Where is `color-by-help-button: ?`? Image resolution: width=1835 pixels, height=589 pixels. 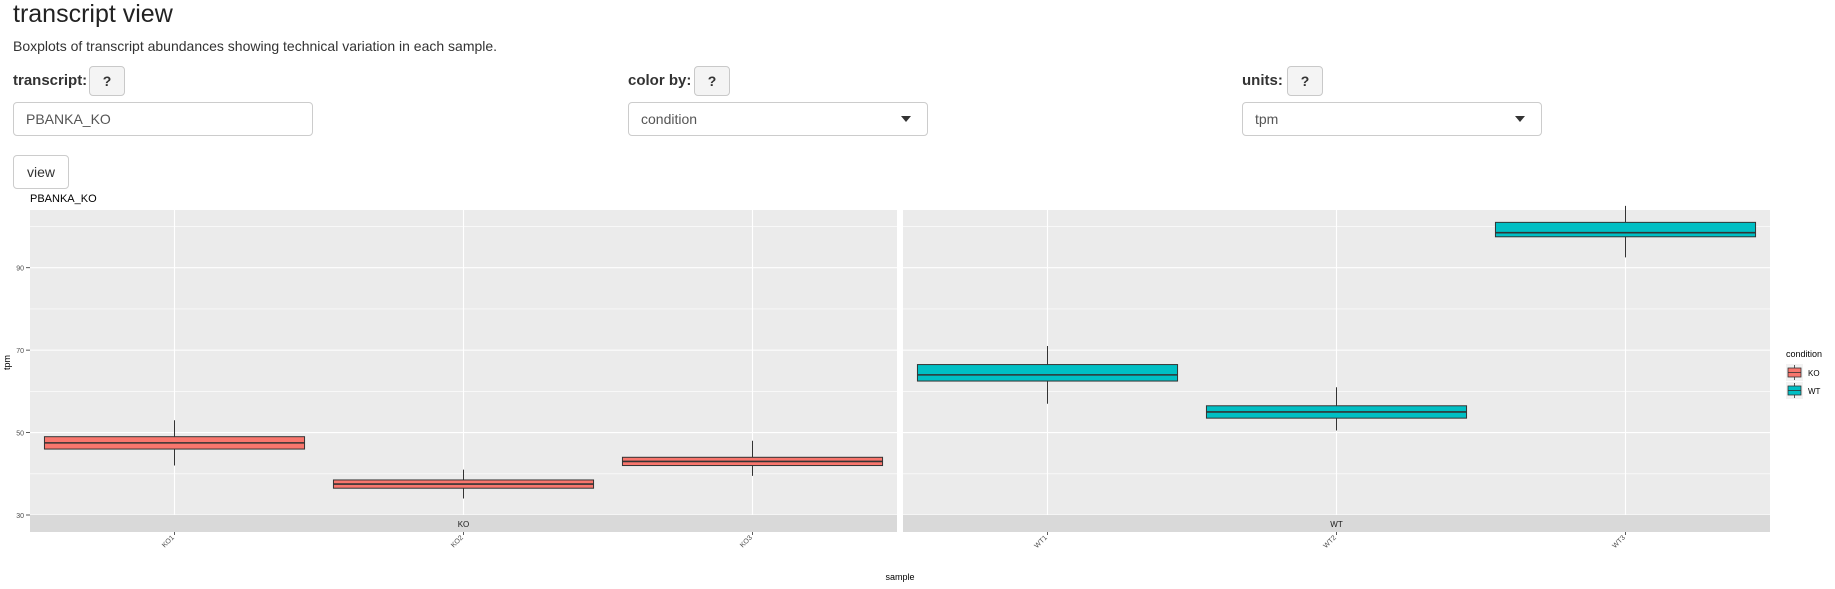
color-by-help-button: ? is located at coordinates (712, 81).